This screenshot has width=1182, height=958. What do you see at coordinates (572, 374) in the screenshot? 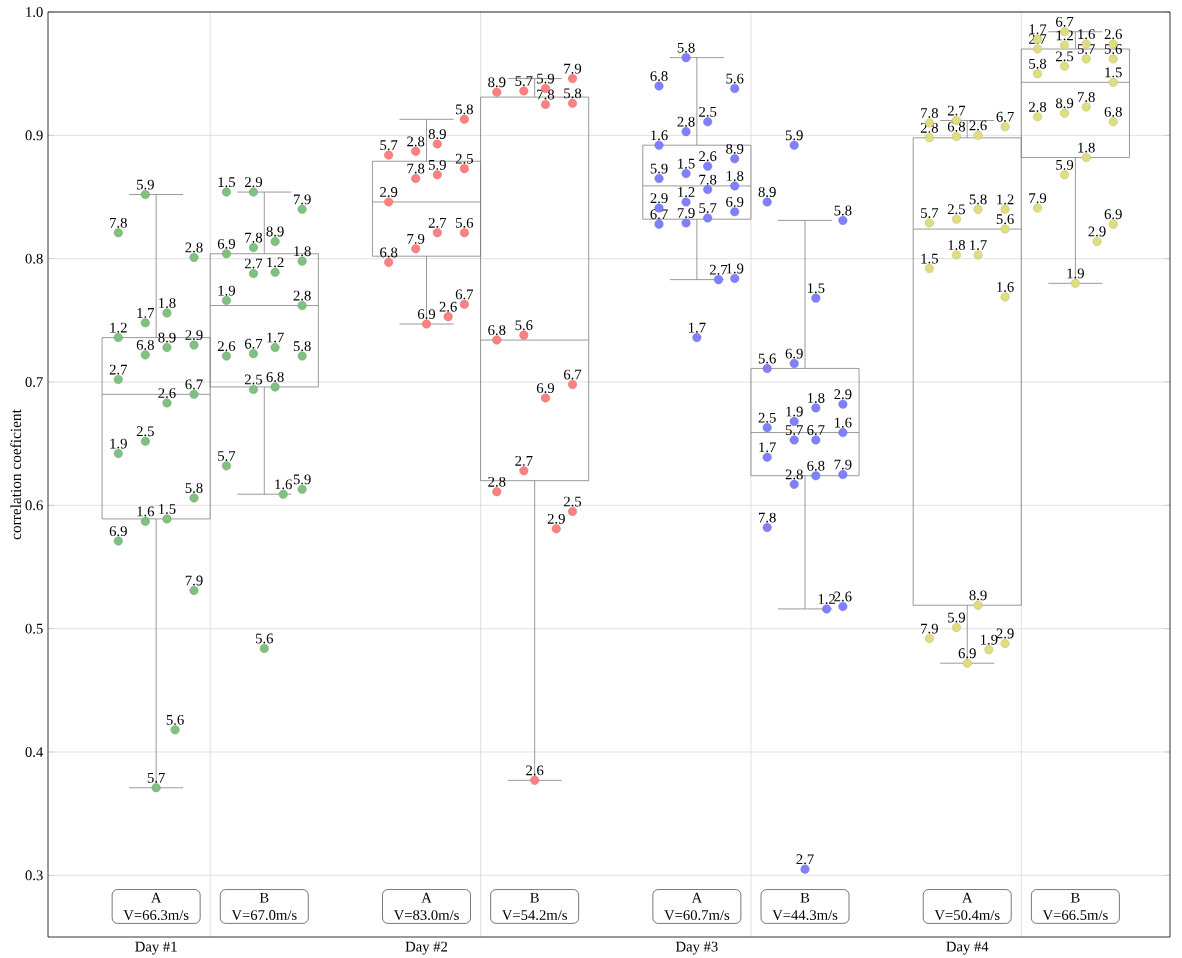
I see `annotation: 6.7` at bounding box center [572, 374].